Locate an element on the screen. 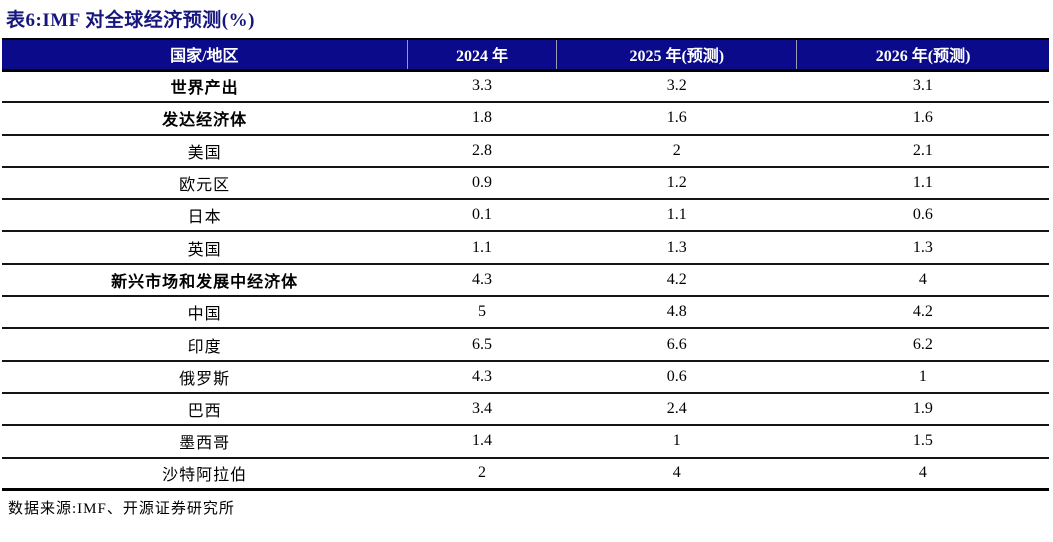 The width and height of the screenshot is (1053, 542). country-cell: 欧元区 is located at coordinates (205, 183).